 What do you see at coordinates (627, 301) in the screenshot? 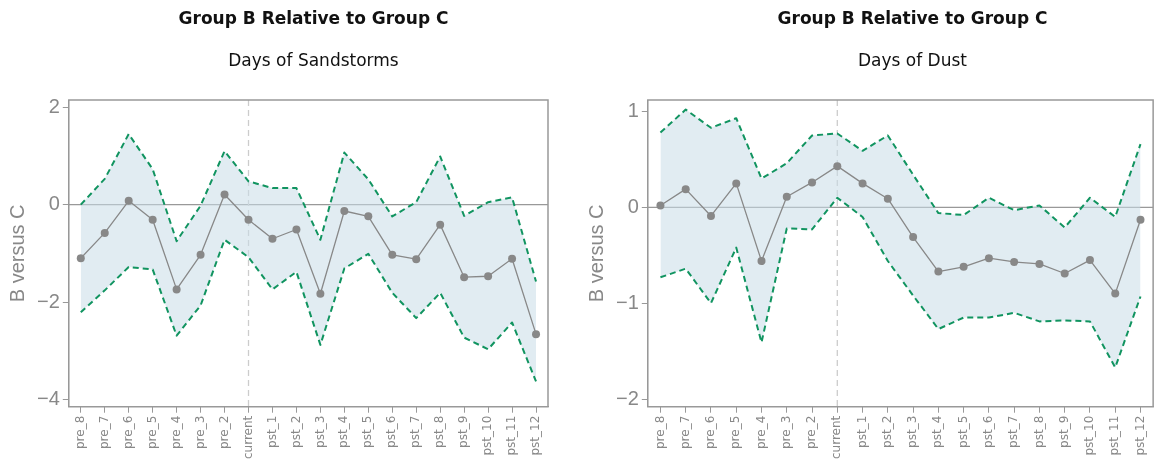
I see `y-tick-label: −1` at bounding box center [627, 301].